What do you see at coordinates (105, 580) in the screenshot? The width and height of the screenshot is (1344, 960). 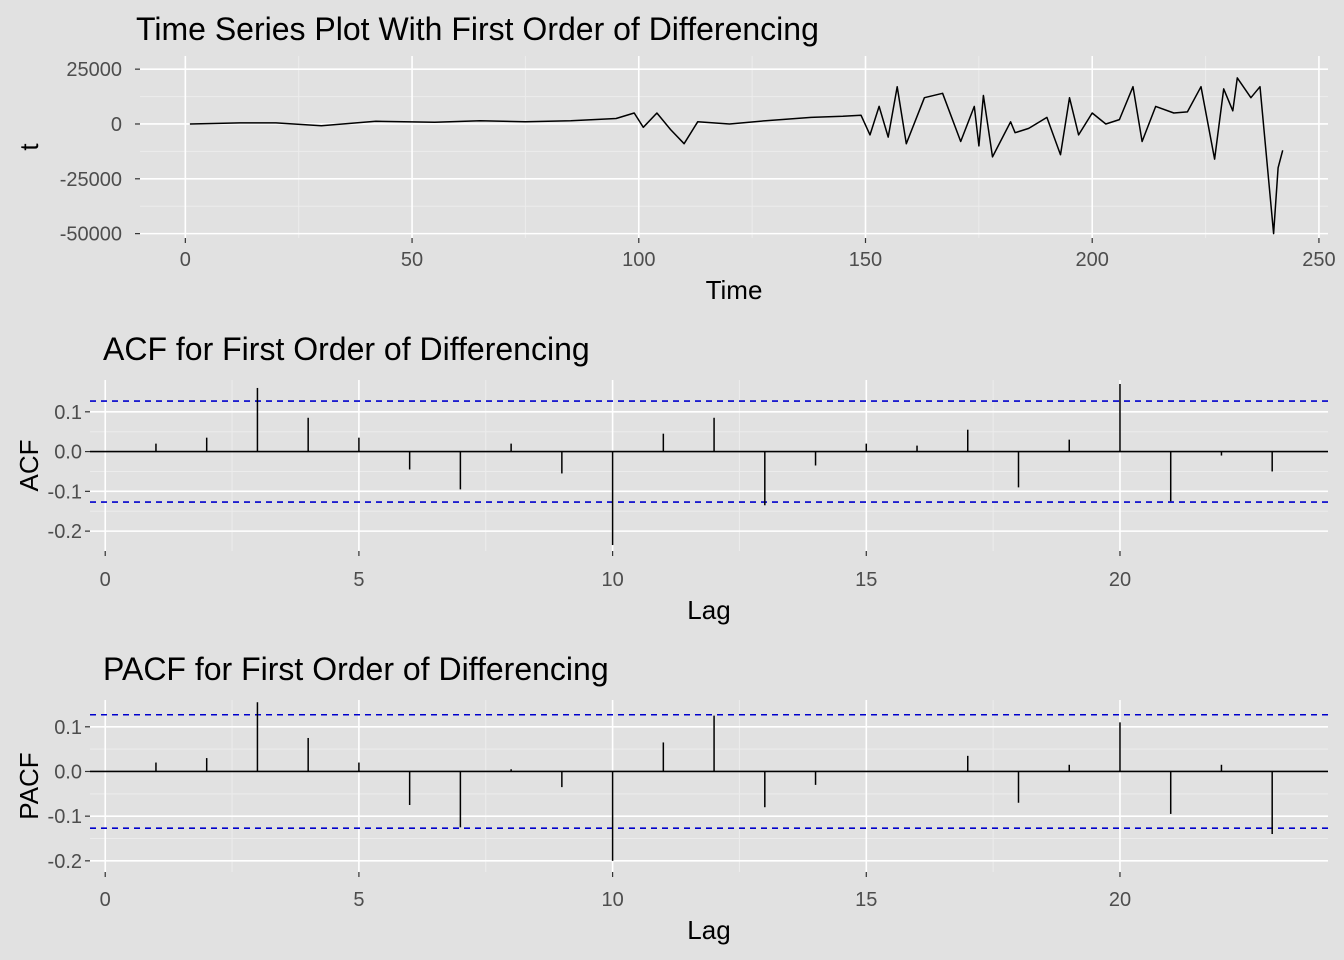 I see `acf-x-tick-label: 0` at bounding box center [105, 580].